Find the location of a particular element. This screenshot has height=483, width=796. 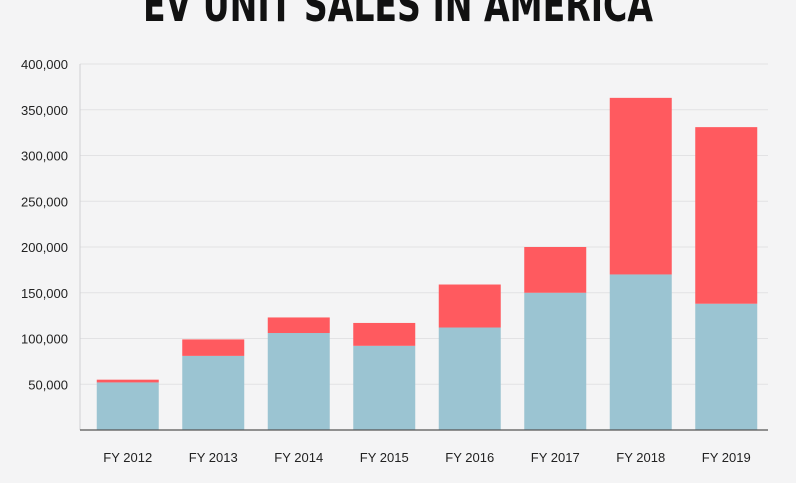

x-tick-label: FY 2012 is located at coordinates (127, 457).